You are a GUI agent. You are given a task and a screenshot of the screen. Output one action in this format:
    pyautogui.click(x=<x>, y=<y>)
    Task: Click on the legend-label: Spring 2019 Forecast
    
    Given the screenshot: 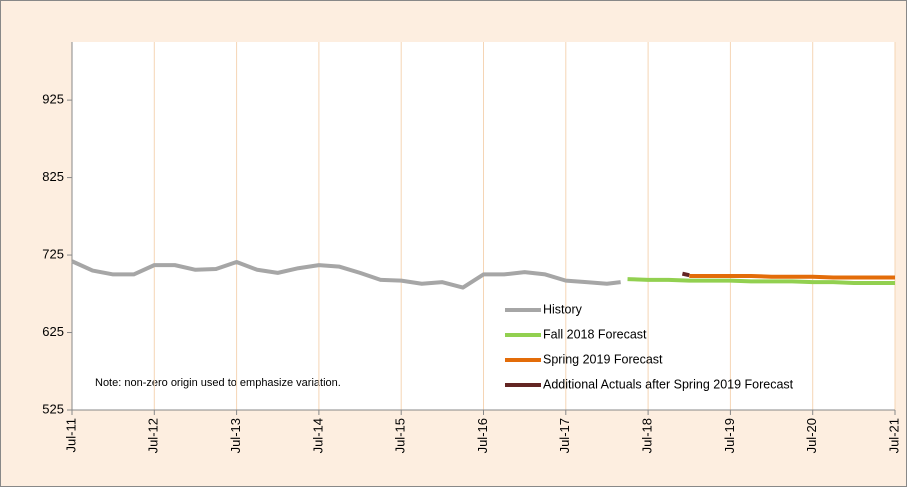 What is the action you would take?
    pyautogui.click(x=603, y=359)
    